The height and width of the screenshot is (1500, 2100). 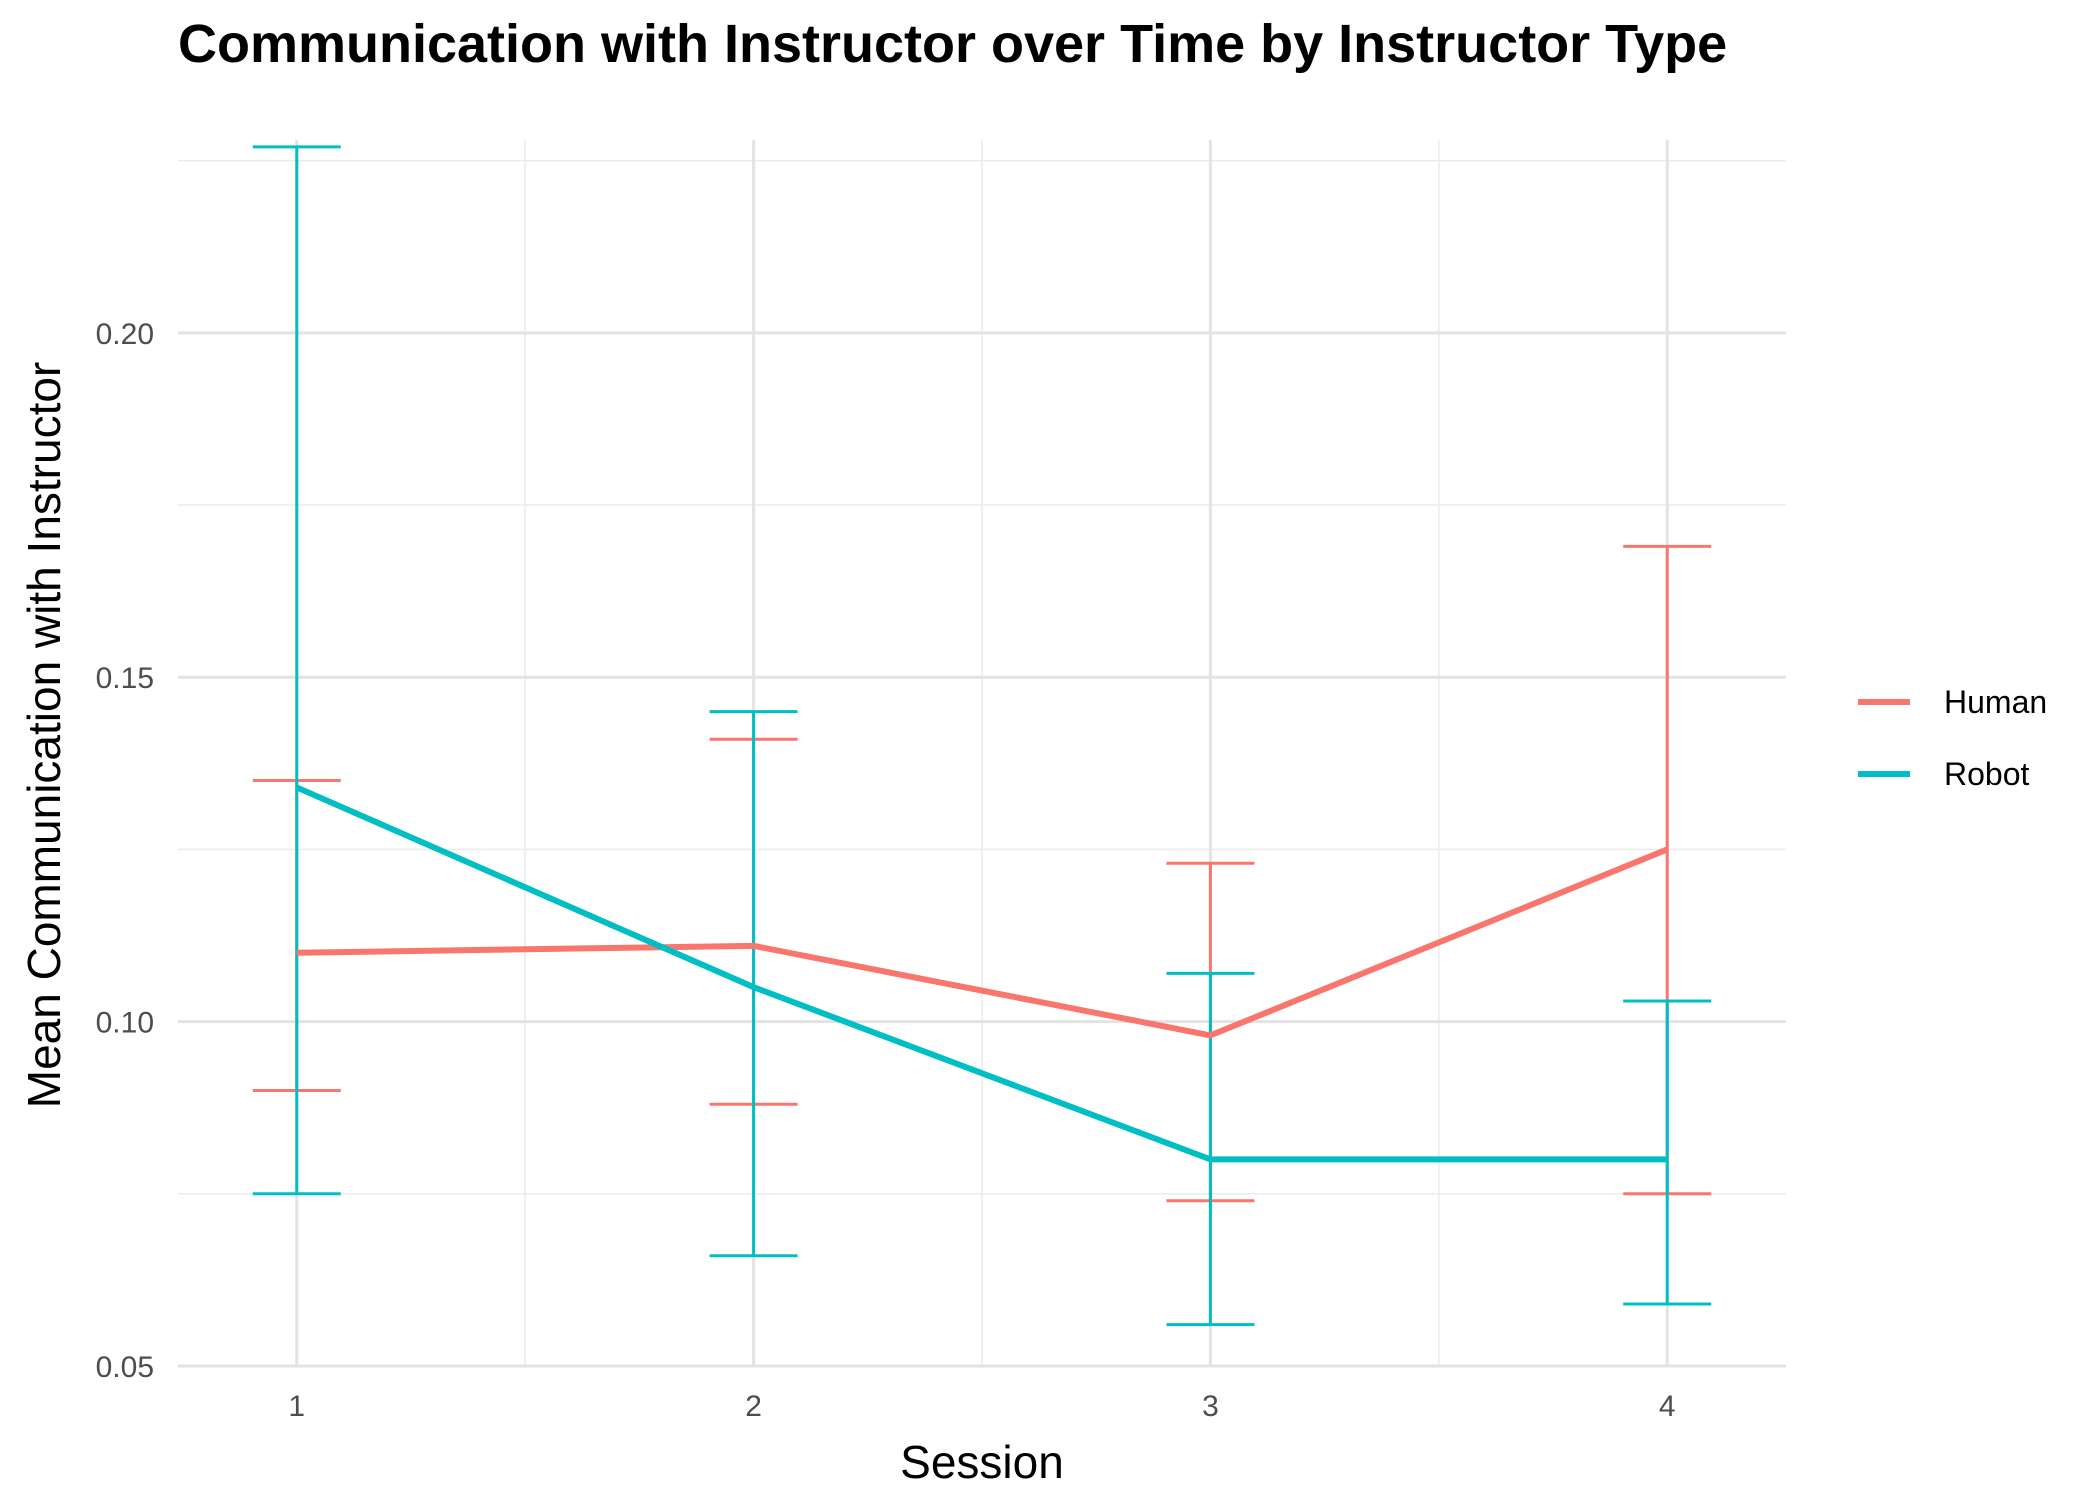 What do you see at coordinates (982, 1462) in the screenshot?
I see `x-axis-title: Session` at bounding box center [982, 1462].